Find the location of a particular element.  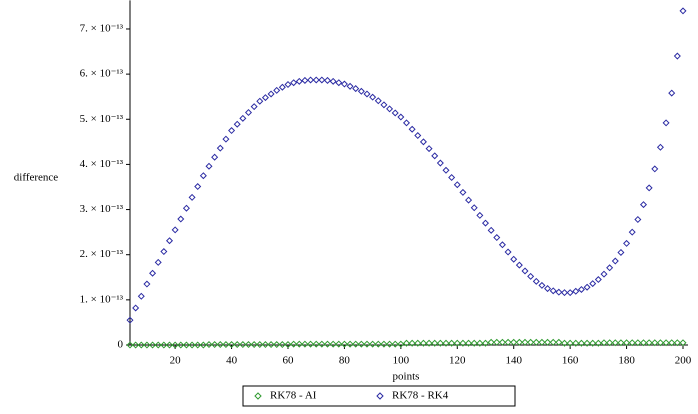

x-tick-label: 100 is located at coordinates (401, 361).